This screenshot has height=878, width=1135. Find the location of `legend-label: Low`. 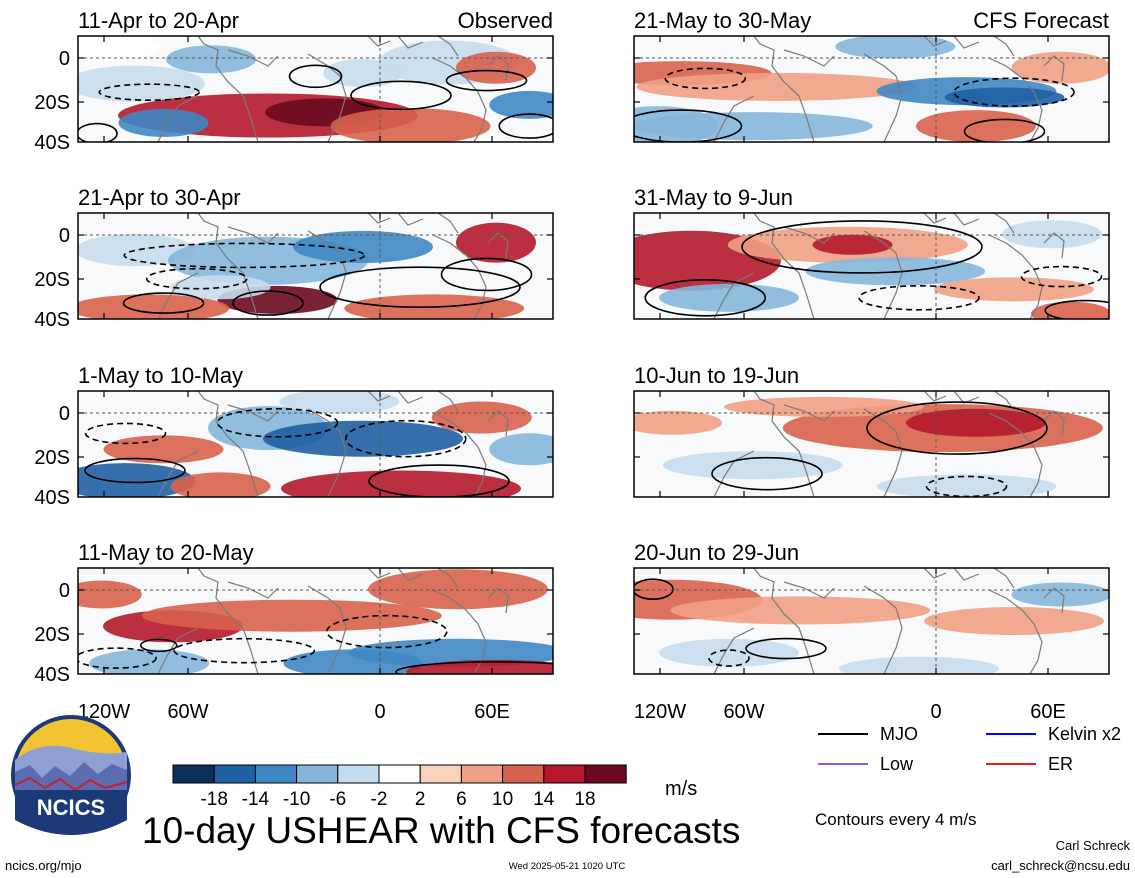

legend-label: Low is located at coordinates (897, 764).